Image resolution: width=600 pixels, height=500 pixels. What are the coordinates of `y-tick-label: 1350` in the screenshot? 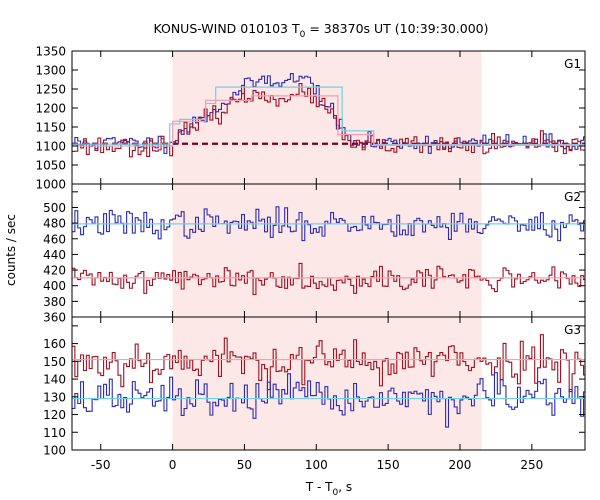 It's located at (50, 52).